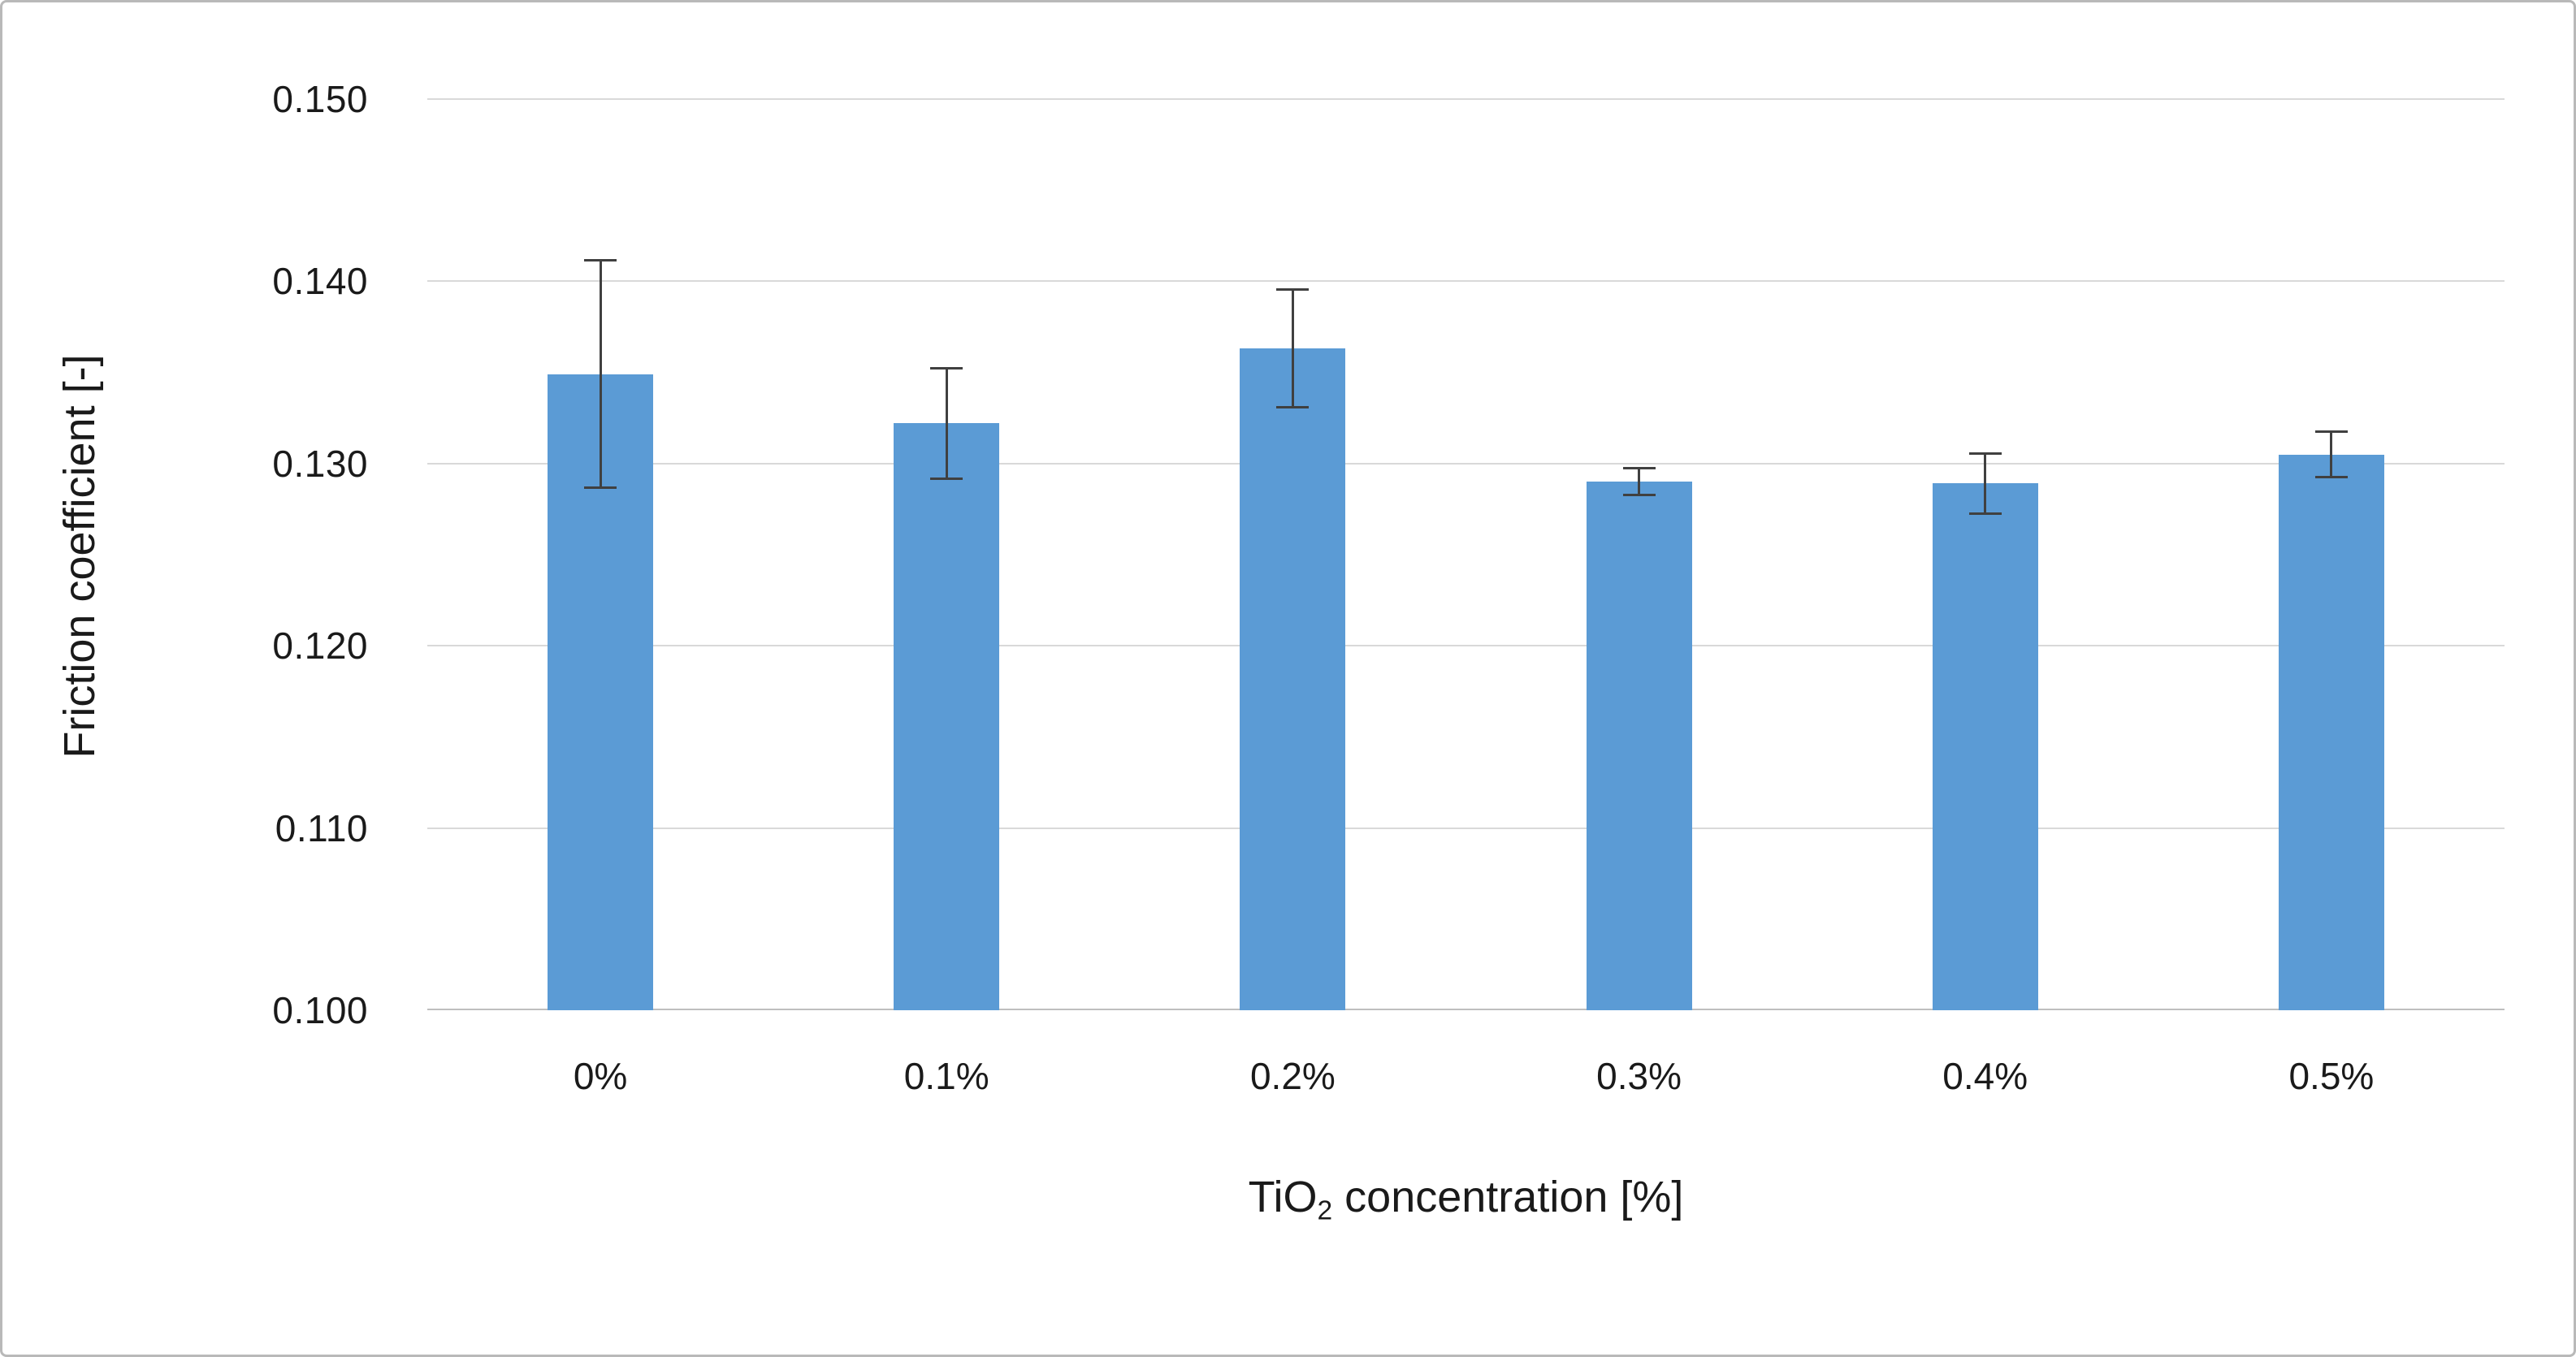  Describe the element at coordinates (320, 464) in the screenshot. I see `y-tick-label: 0.130` at that location.